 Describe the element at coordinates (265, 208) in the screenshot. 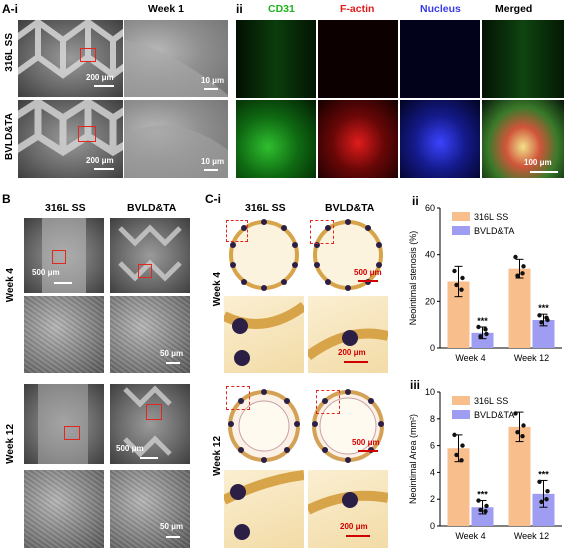

I see `column-header-316l-ss-c: 316L SS` at that location.